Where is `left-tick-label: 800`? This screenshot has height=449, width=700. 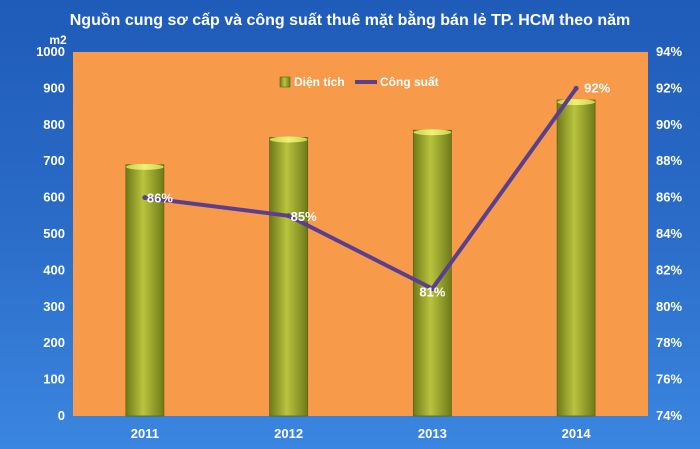
left-tick-label: 800 is located at coordinates (54, 124).